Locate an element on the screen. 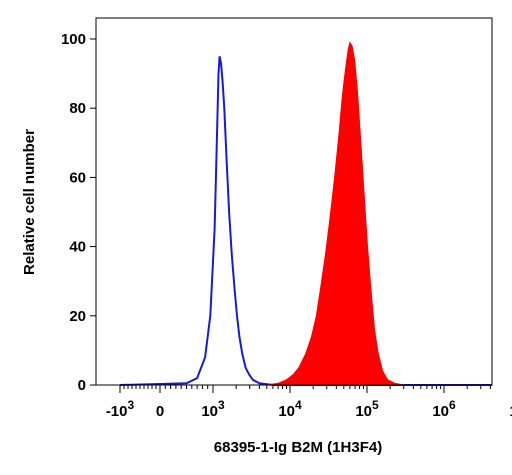 This screenshot has width=512, height=475. x-tick-label: 0 is located at coordinates (160, 411).